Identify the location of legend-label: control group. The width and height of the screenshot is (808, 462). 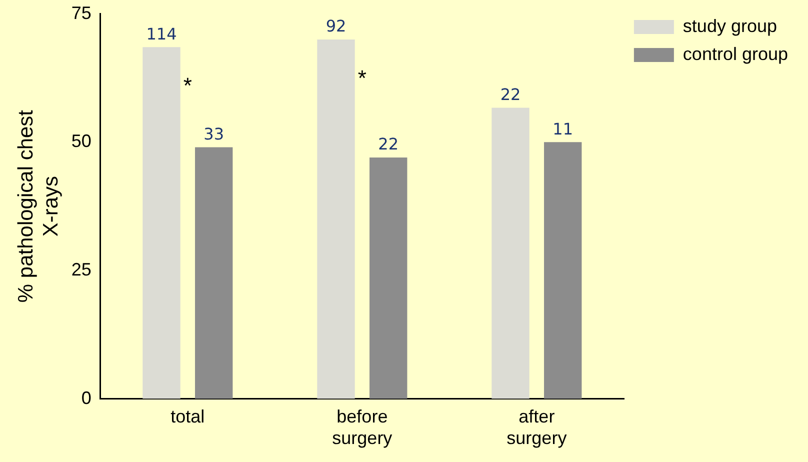
(735, 54).